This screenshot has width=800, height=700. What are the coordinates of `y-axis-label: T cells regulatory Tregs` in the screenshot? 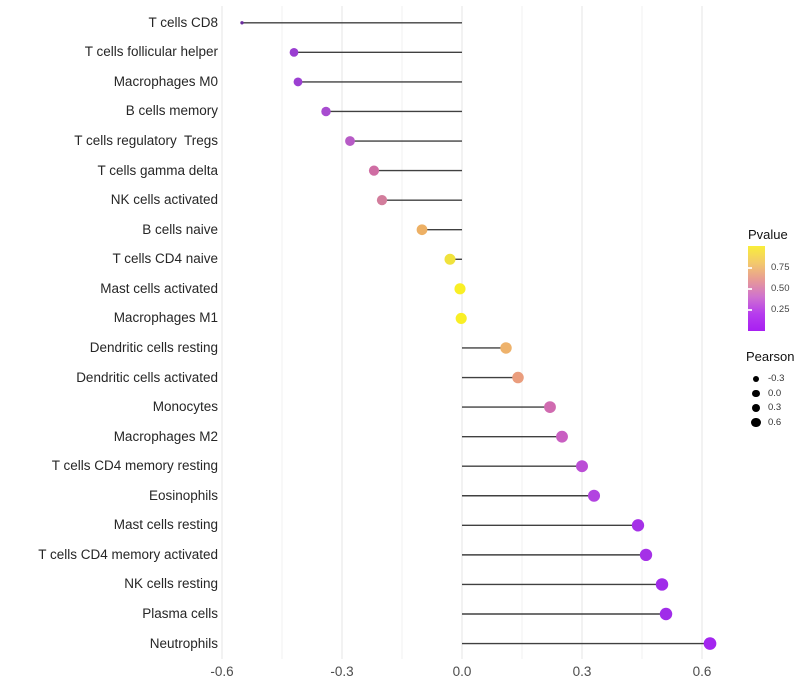 It's located at (146, 141).